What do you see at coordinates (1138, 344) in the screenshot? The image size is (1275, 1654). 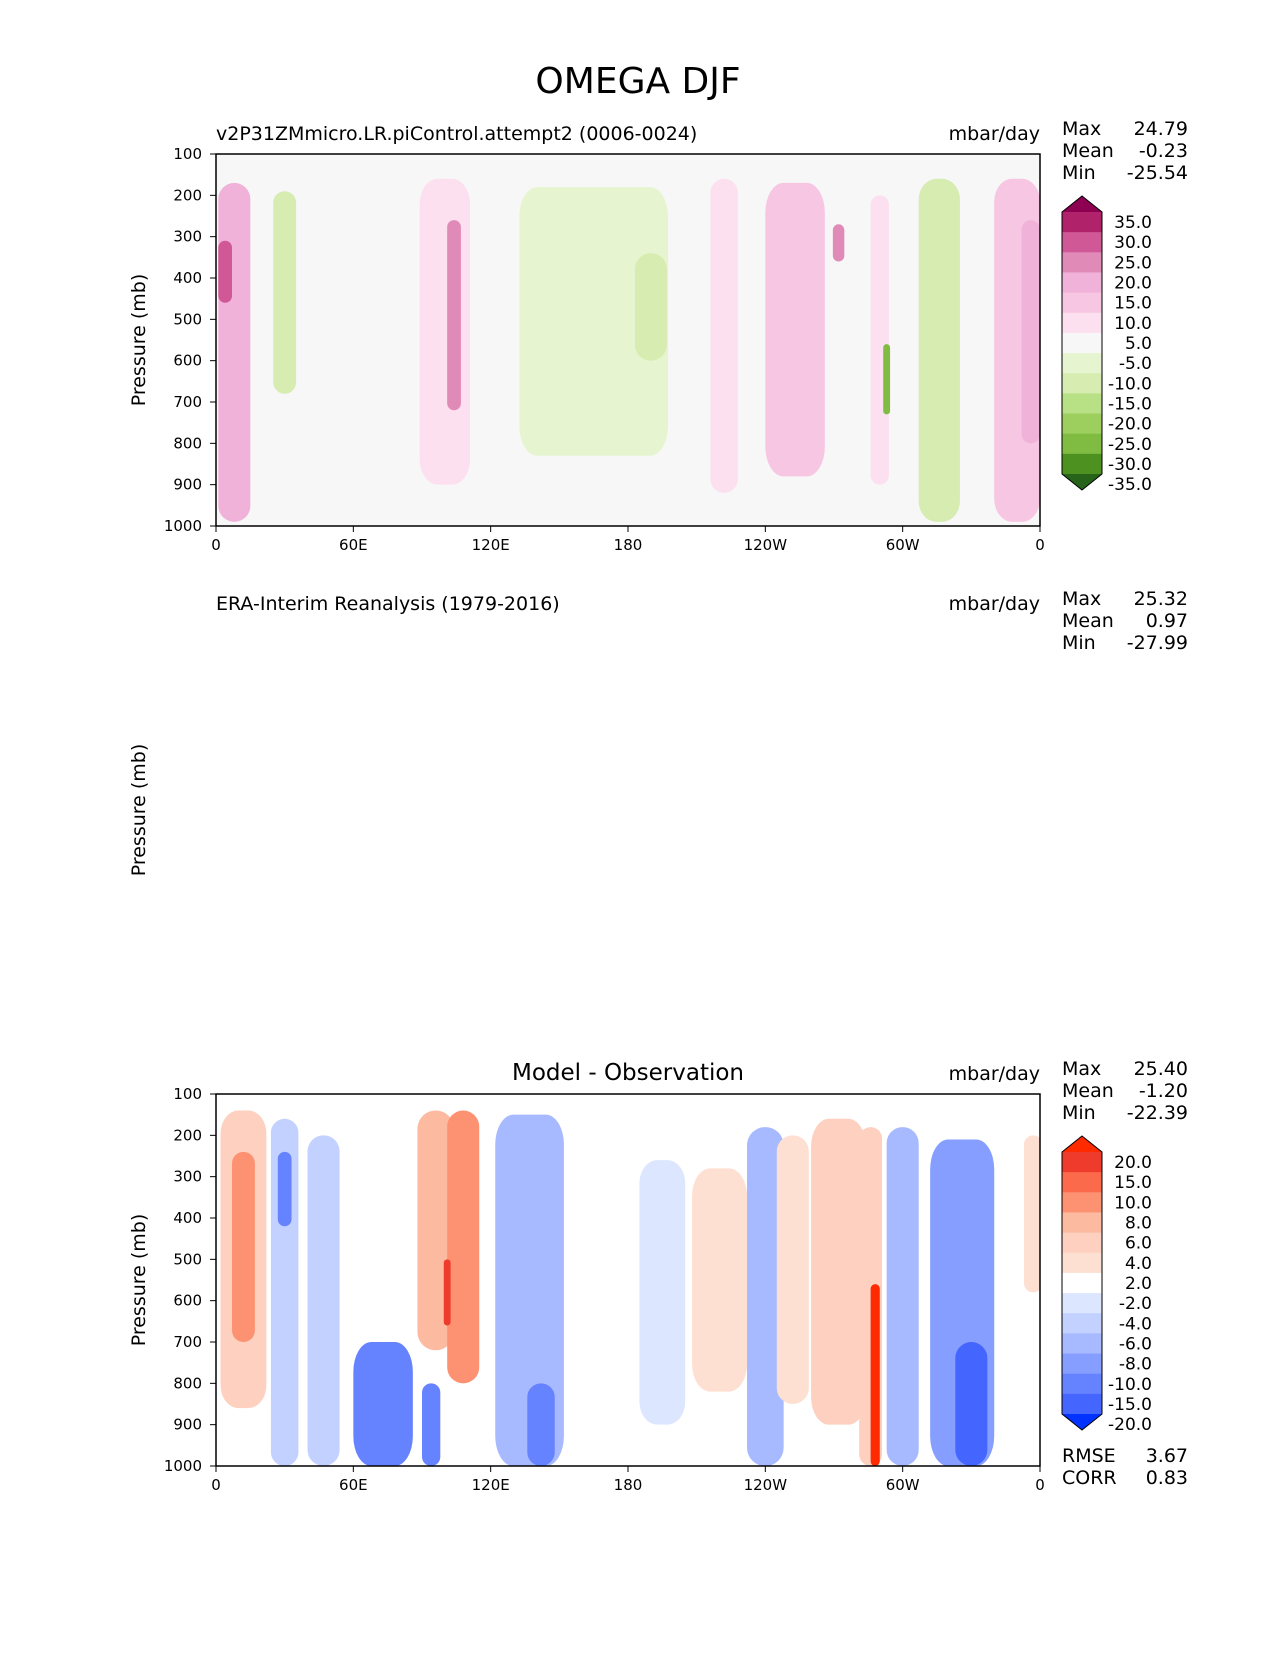 I see `colorbar-tick-label: 5.0` at bounding box center [1138, 344].